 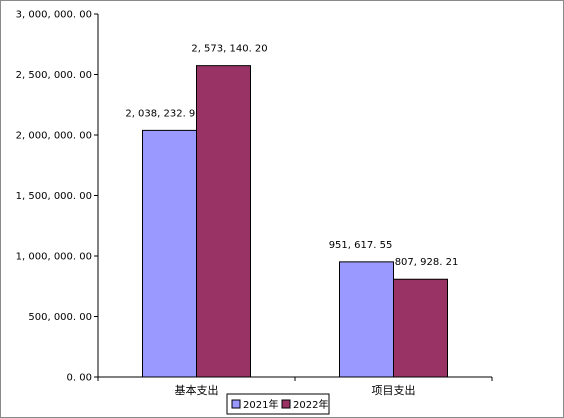 I want to click on legend-label: 2021年, so click(x=260, y=404).